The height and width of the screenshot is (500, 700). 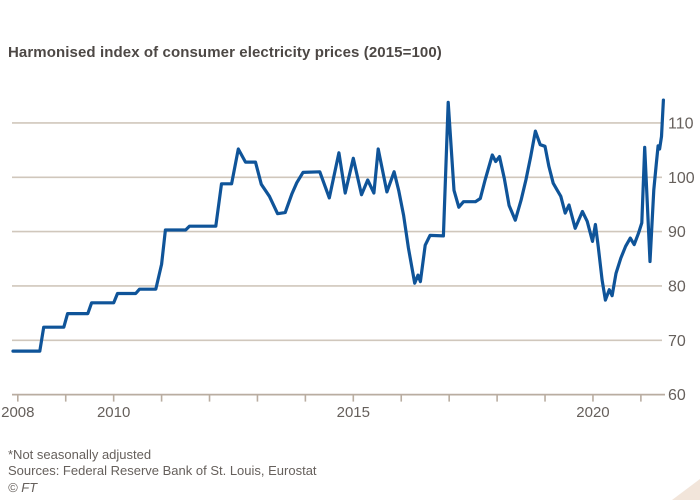 I want to click on x-tick-label-2008: 2008, so click(x=17, y=412).